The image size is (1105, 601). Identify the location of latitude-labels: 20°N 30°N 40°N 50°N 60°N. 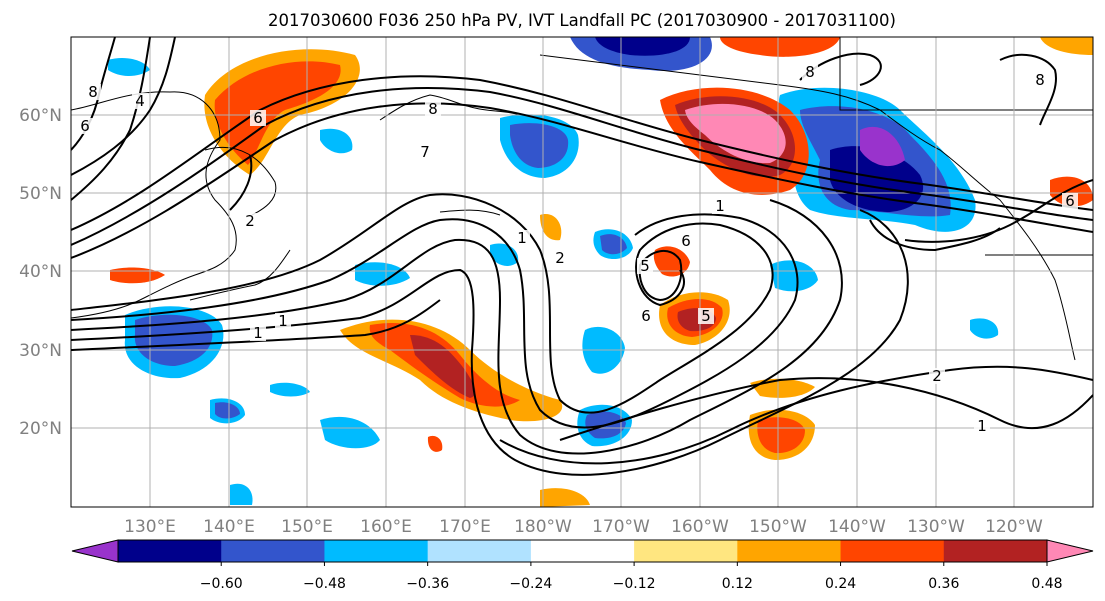
(40, 272).